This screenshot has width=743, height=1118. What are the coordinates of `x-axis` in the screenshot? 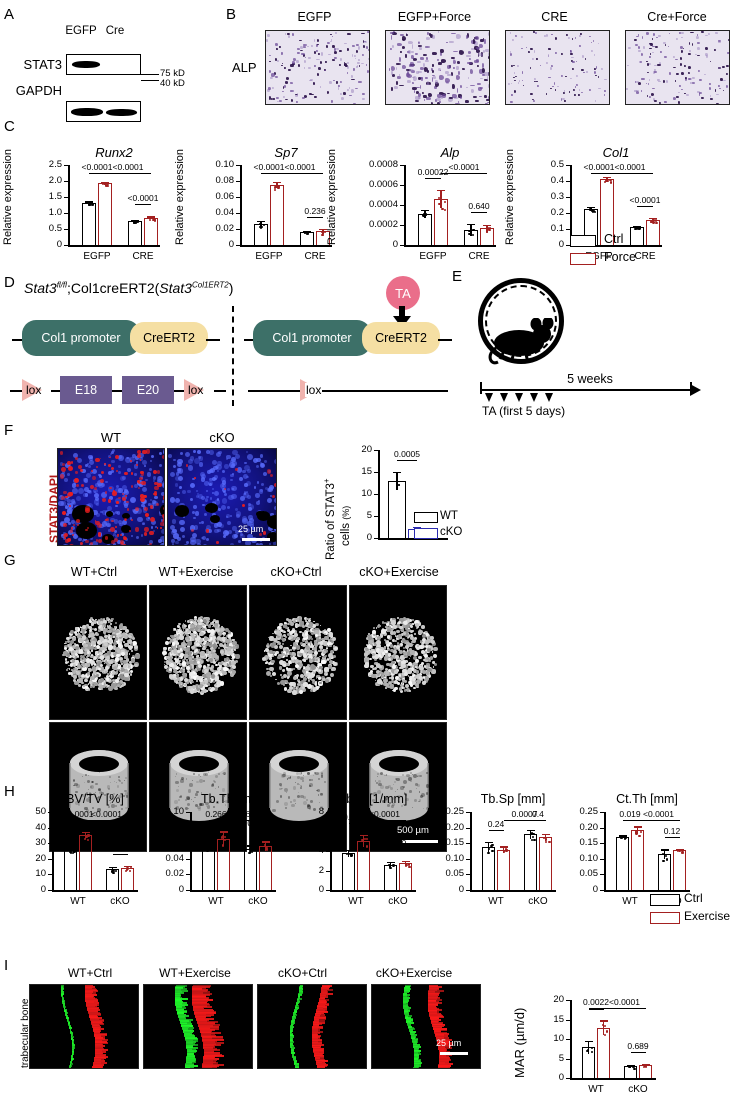 It's located at (647, 891).